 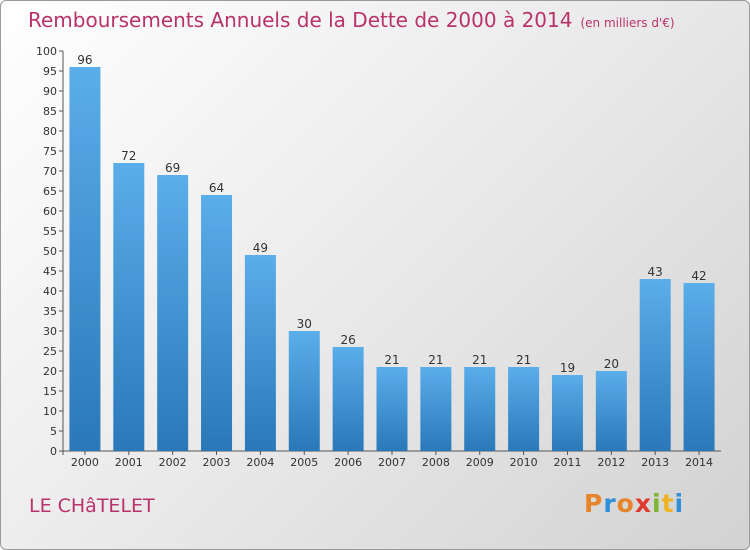 I want to click on bar-2007, so click(x=392, y=409).